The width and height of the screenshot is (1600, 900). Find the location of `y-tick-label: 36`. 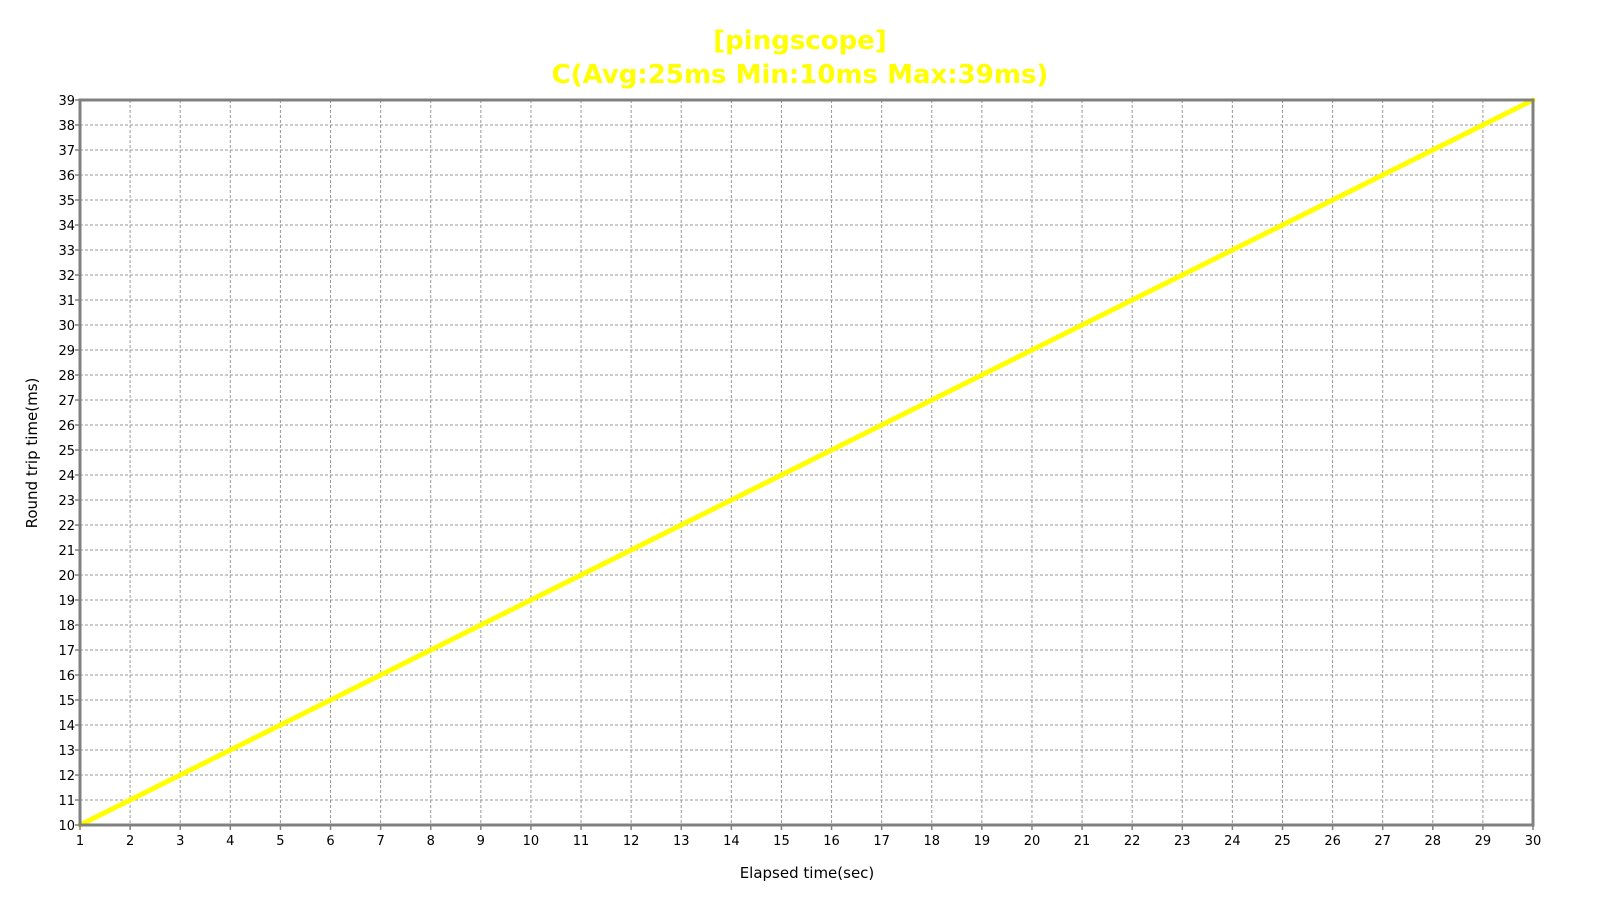

y-tick-label: 36 is located at coordinates (66, 176).